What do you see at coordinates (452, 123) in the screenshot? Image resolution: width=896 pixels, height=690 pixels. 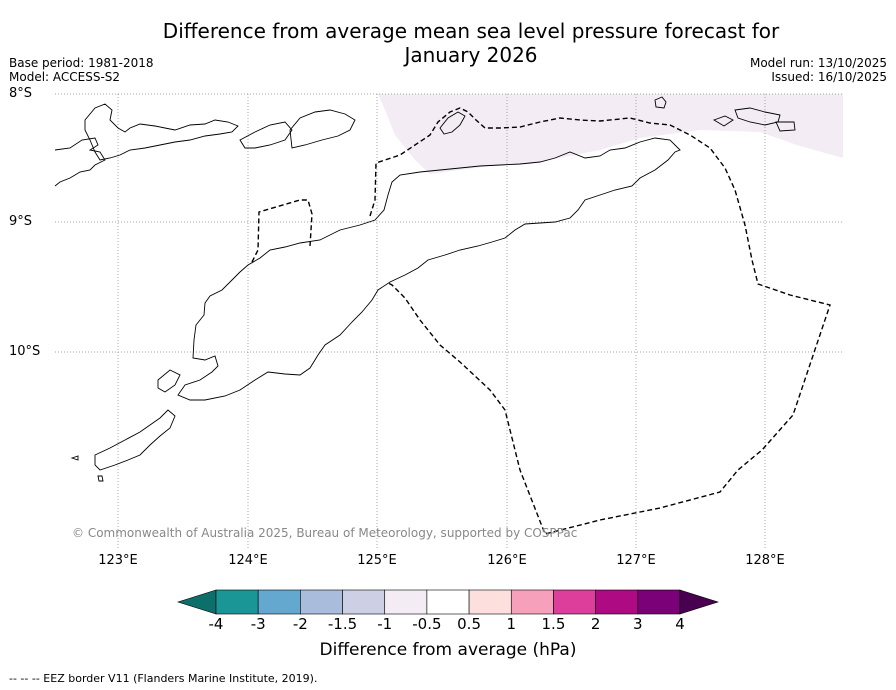 I see `coastline-island-wetar` at bounding box center [452, 123].